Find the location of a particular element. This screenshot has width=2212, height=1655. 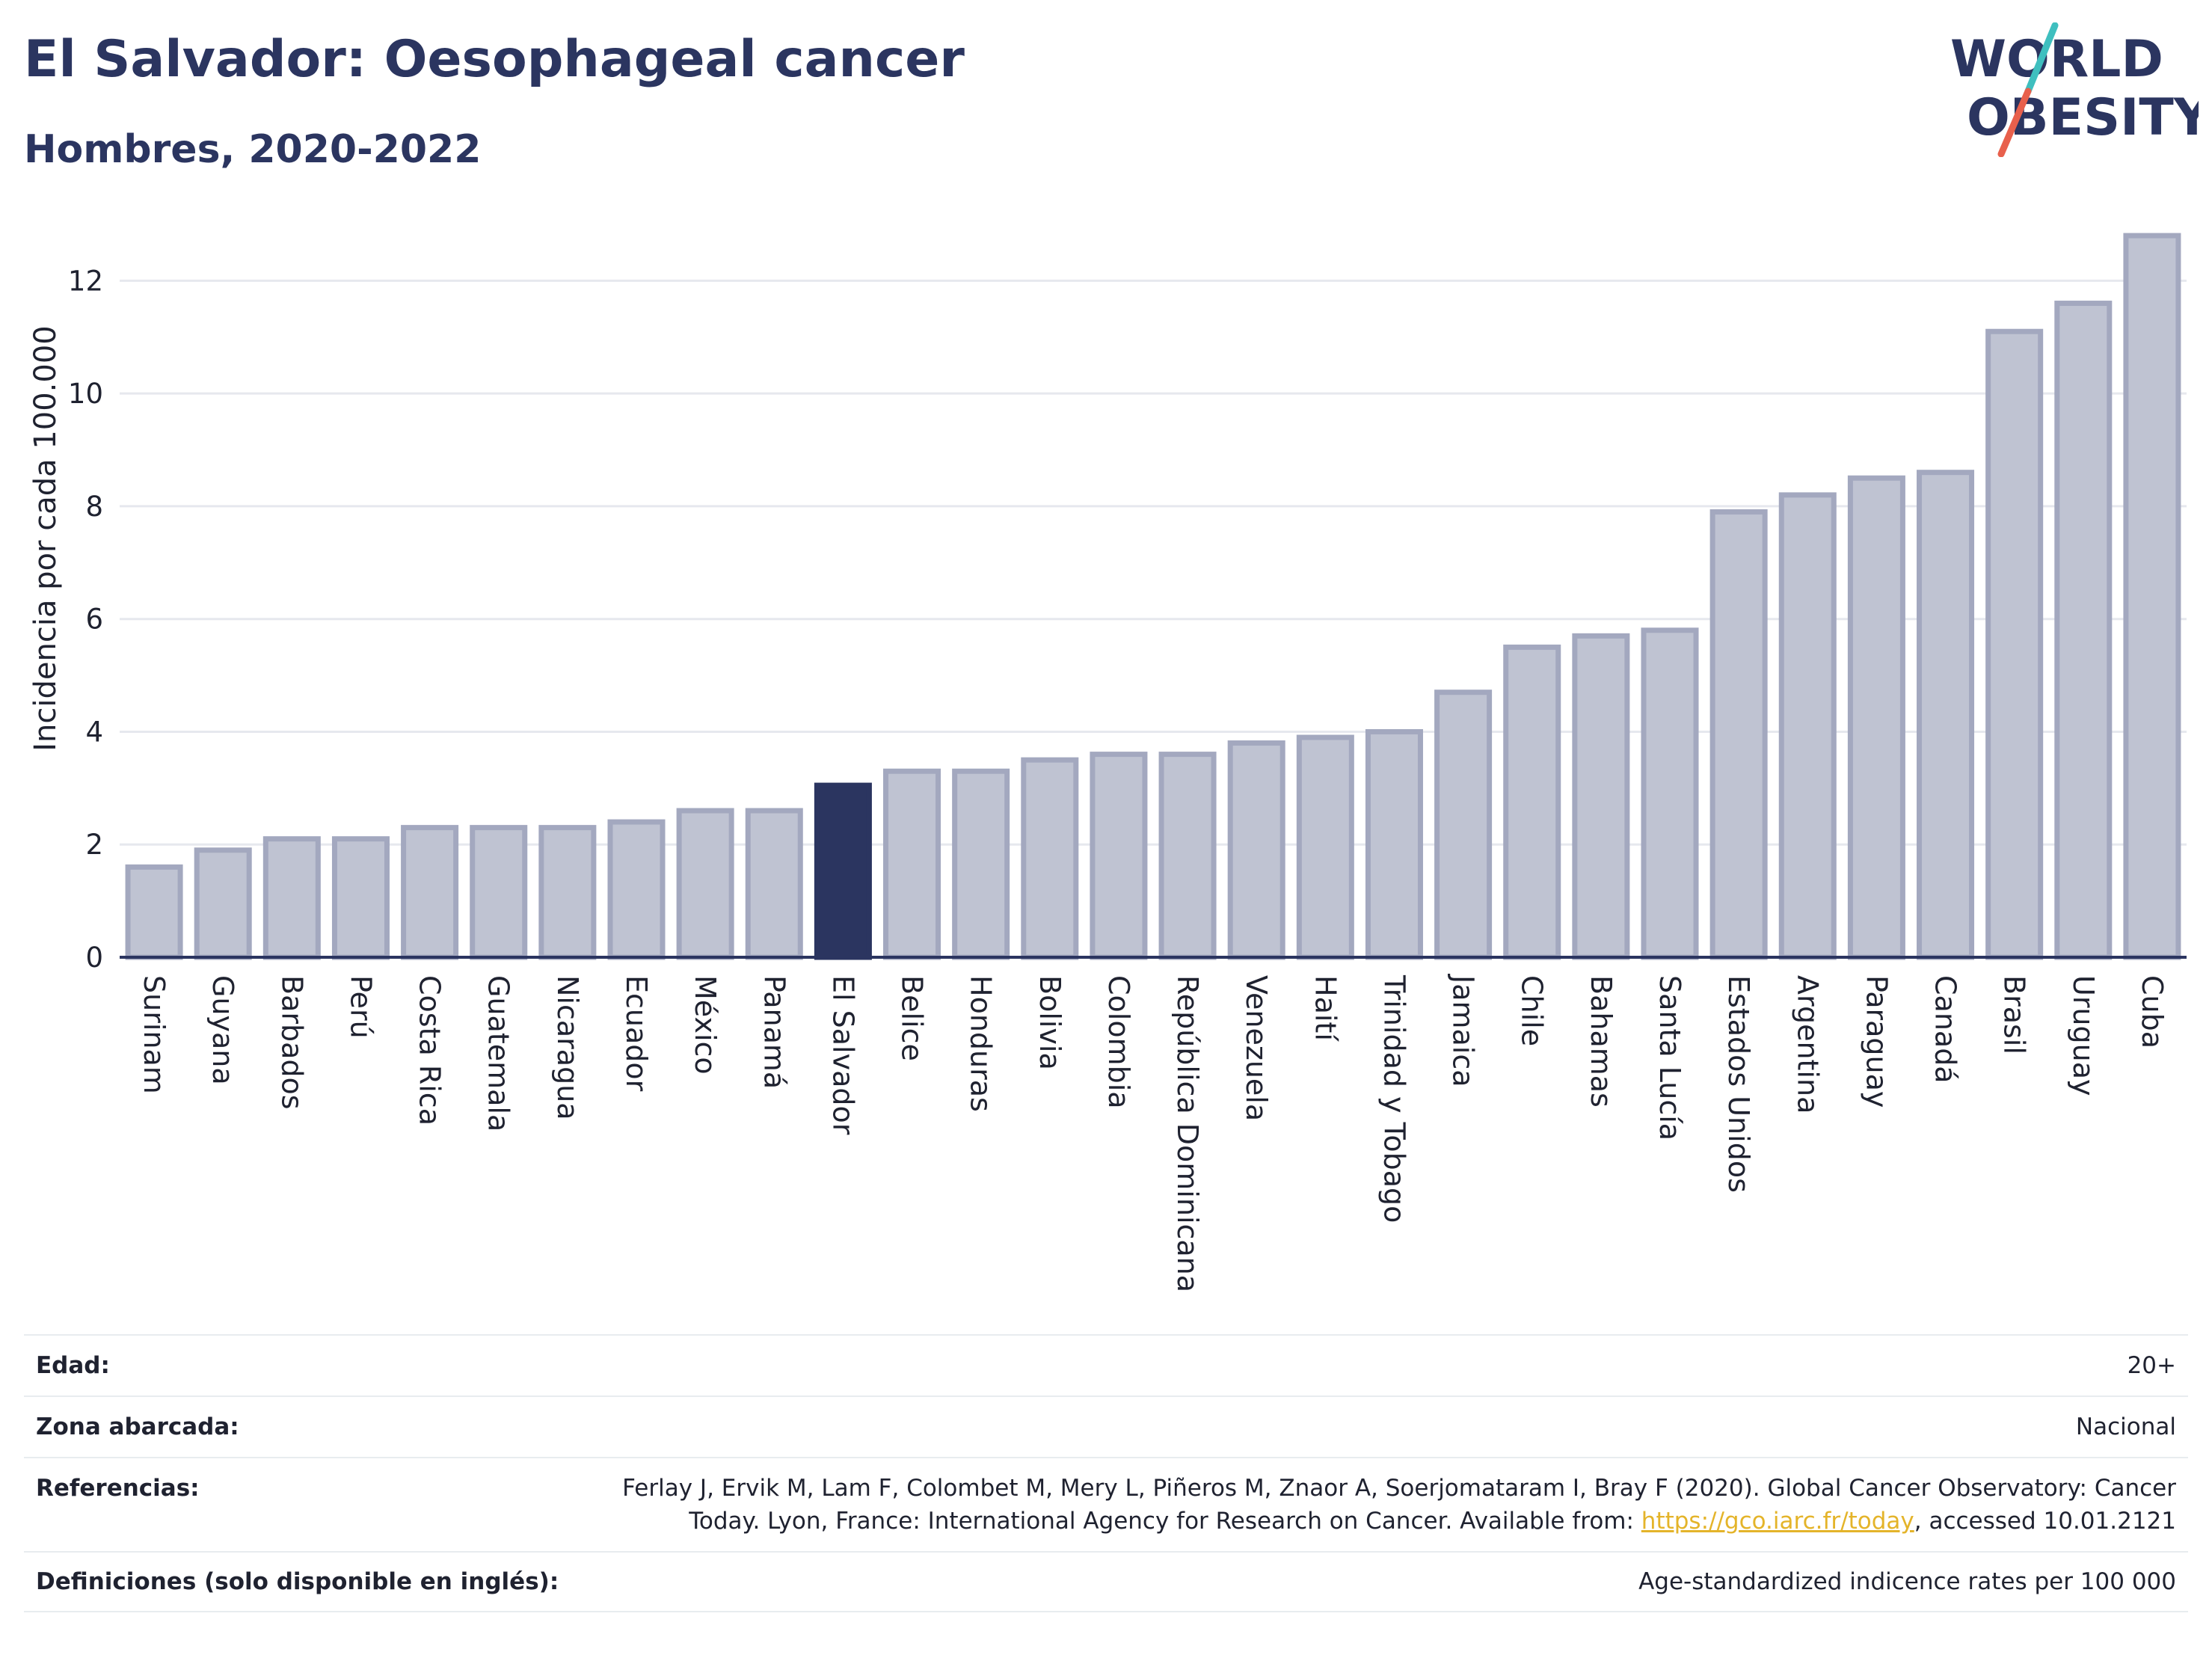

x-tick-label: El Salvador is located at coordinates (842, 1055).